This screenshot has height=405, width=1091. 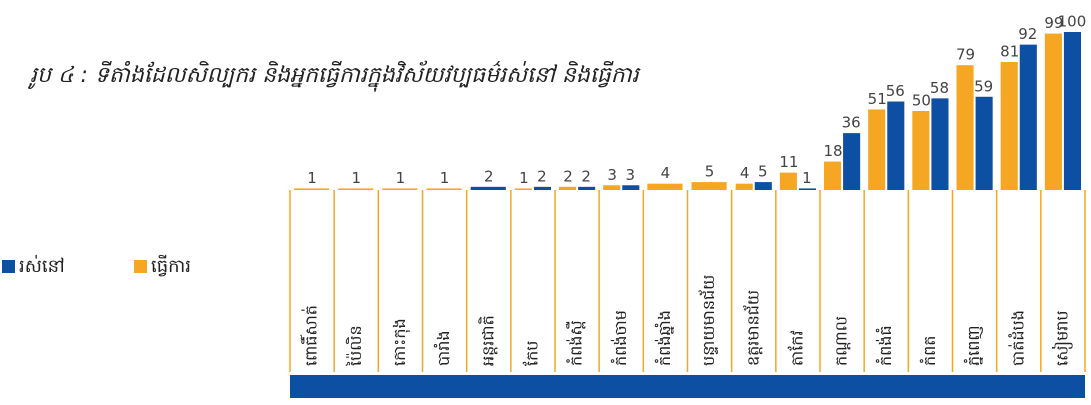 I want to click on x-tick-label: កំពង់ធំ, so click(x=885, y=345).